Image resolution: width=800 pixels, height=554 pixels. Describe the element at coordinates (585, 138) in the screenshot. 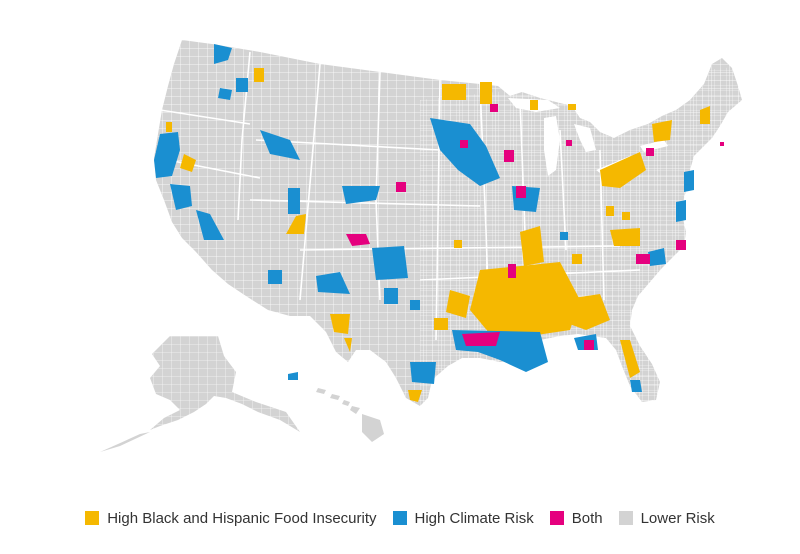

I see `lake-huron` at that location.